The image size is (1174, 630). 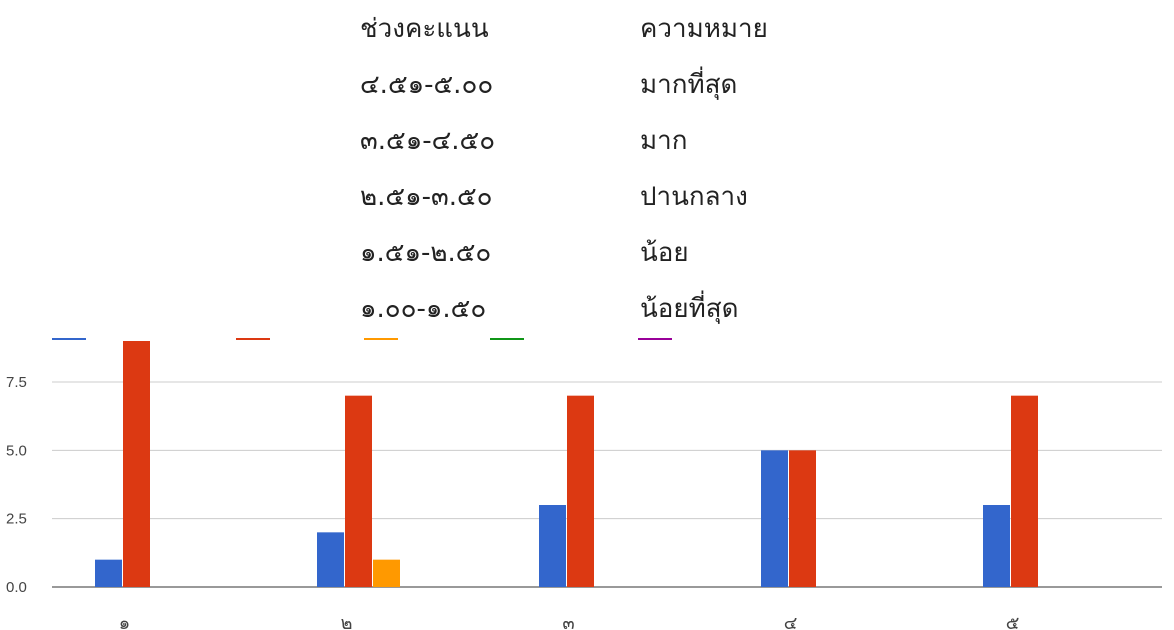 What do you see at coordinates (423, 309) in the screenshot?
I see `range-cell: ๑.๐๐-๑.๕๐` at bounding box center [423, 309].